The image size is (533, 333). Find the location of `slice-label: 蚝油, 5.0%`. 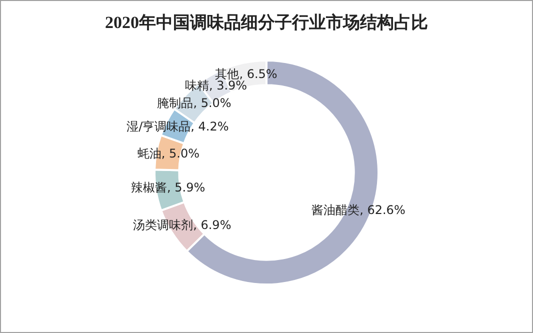

slice-label: 蚝油, 5.0% is located at coordinates (168, 153).